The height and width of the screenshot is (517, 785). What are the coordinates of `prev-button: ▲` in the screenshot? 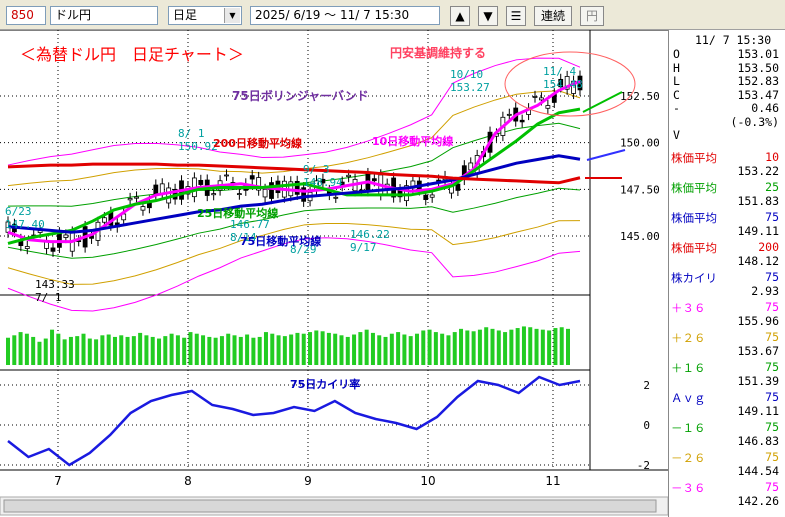 It's located at (460, 16).